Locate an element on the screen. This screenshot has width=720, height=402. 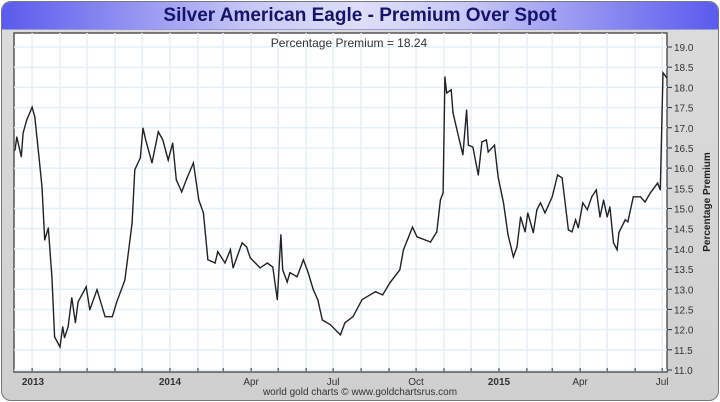
y-tick-label: 14.0 is located at coordinates (684, 250).